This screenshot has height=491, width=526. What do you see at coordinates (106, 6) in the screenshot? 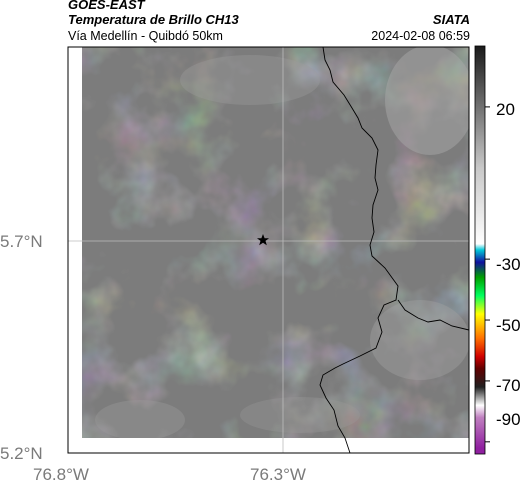
I see `satellite-name: GOES-EAST` at bounding box center [106, 6].